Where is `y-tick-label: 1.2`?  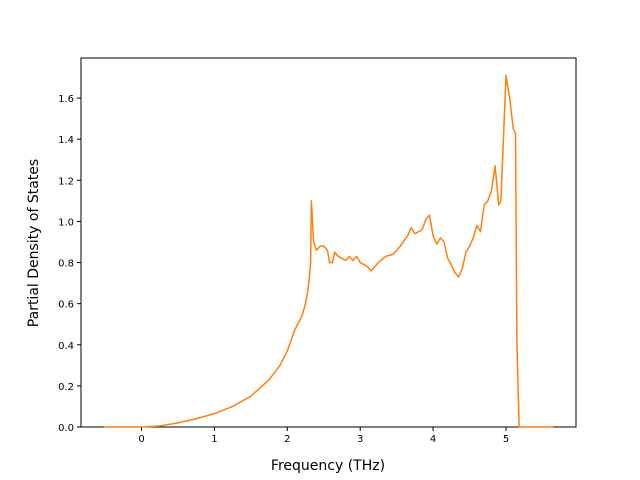 y-tick-label: 1.2 is located at coordinates (66, 181).